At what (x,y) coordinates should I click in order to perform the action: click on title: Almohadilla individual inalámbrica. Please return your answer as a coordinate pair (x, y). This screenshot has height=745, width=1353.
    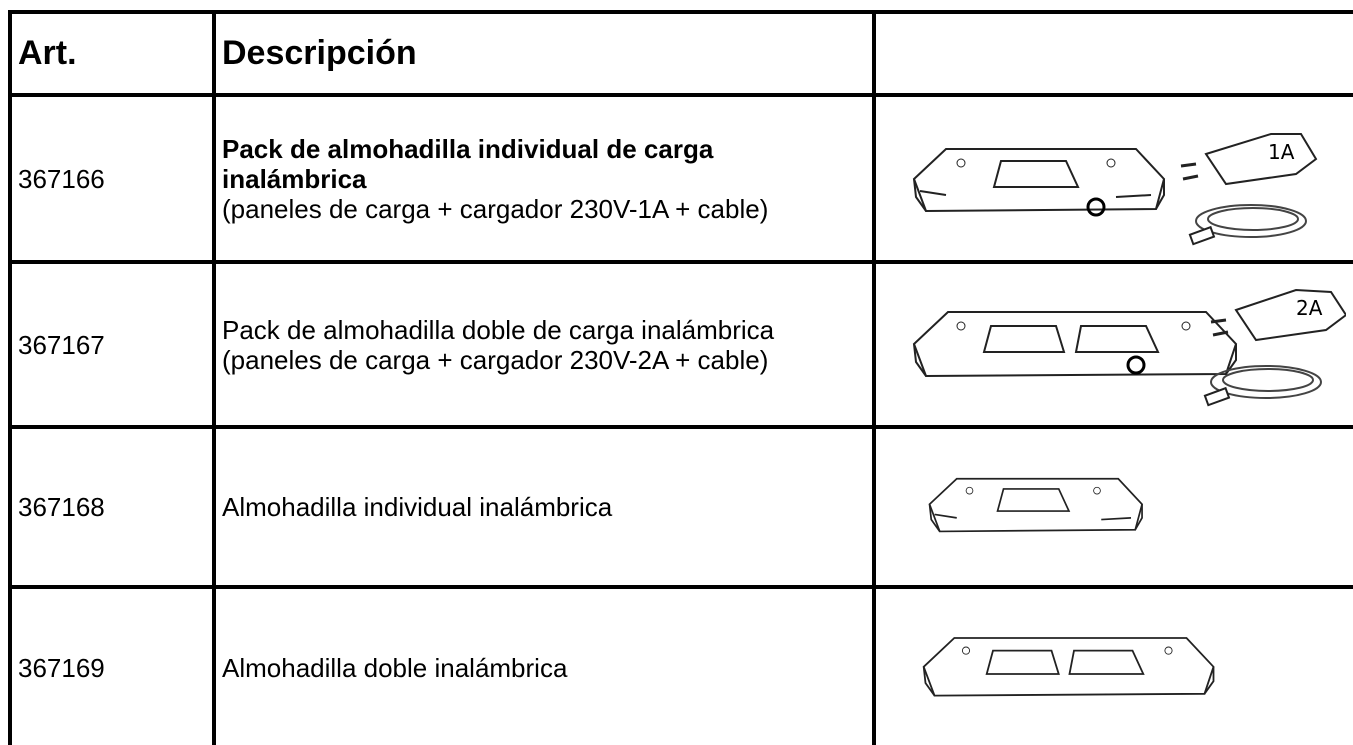
    Looking at the image, I should click on (417, 507).